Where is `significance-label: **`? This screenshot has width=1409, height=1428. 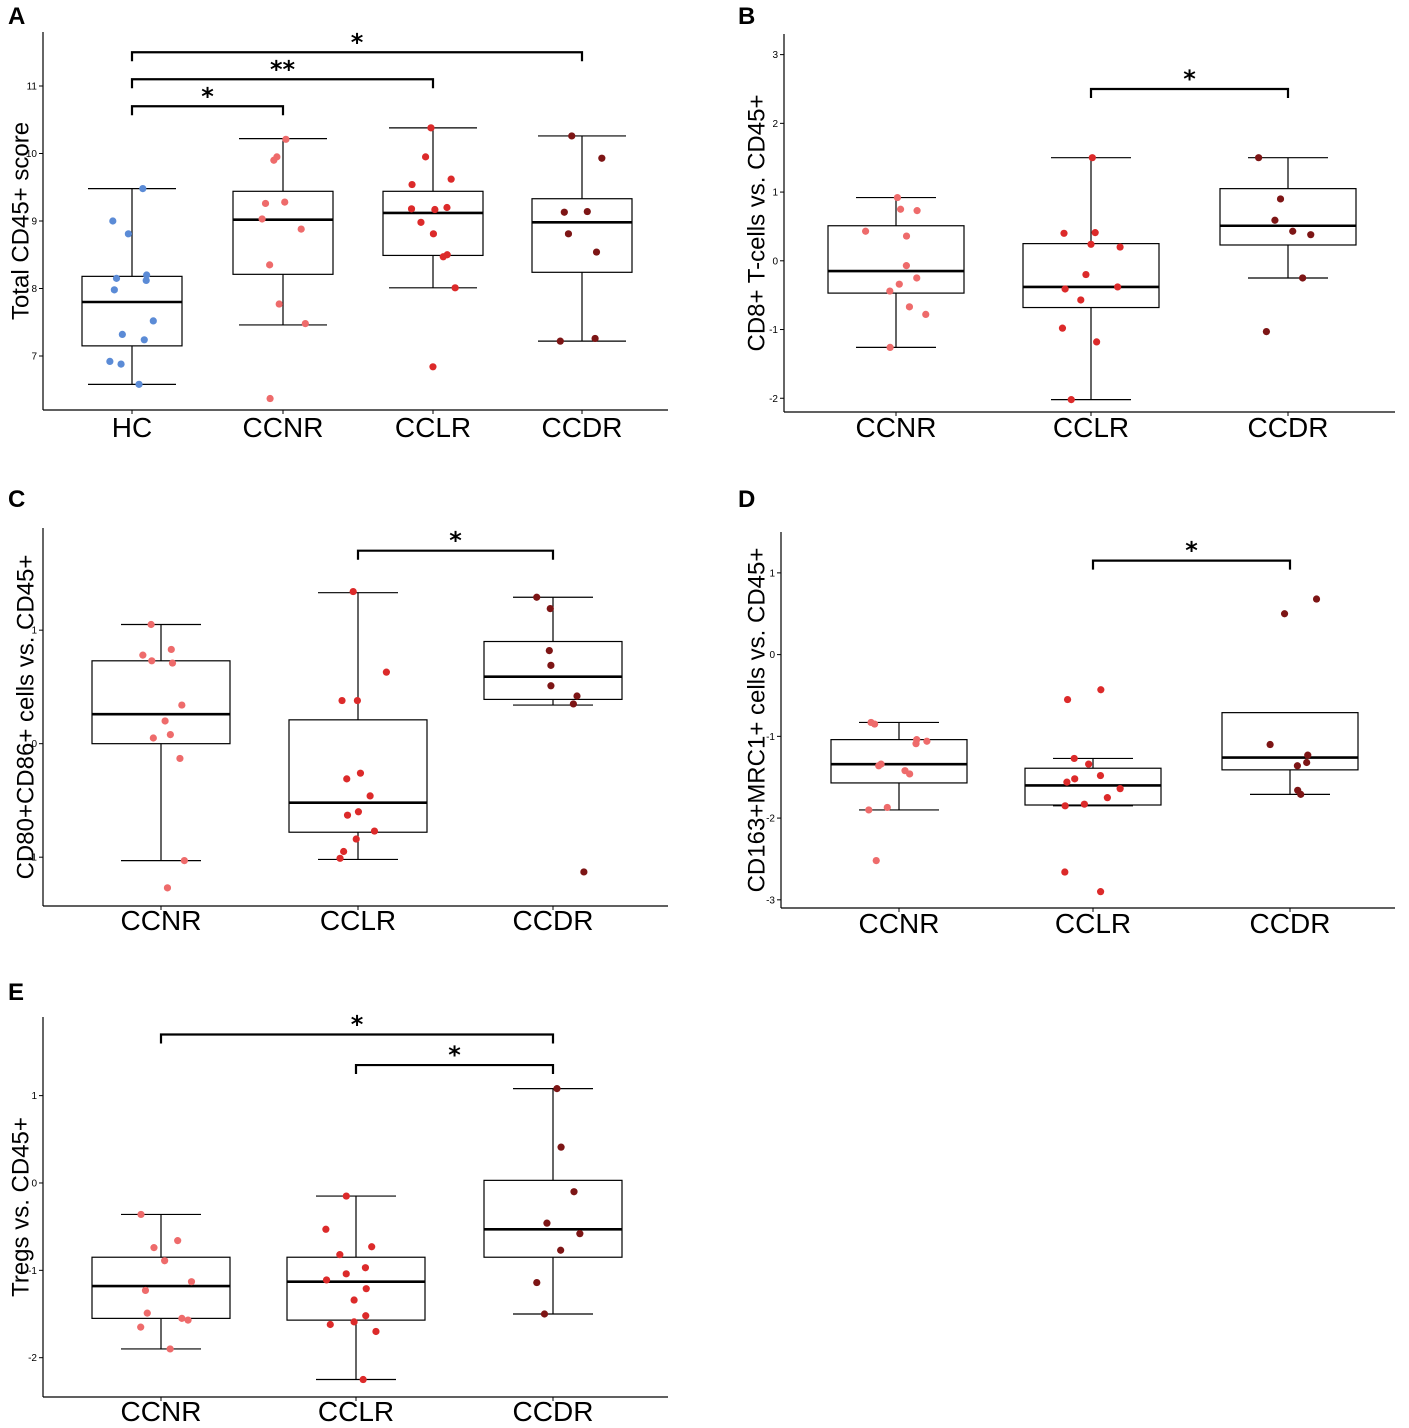 significance-label: ** is located at coordinates (283, 69).